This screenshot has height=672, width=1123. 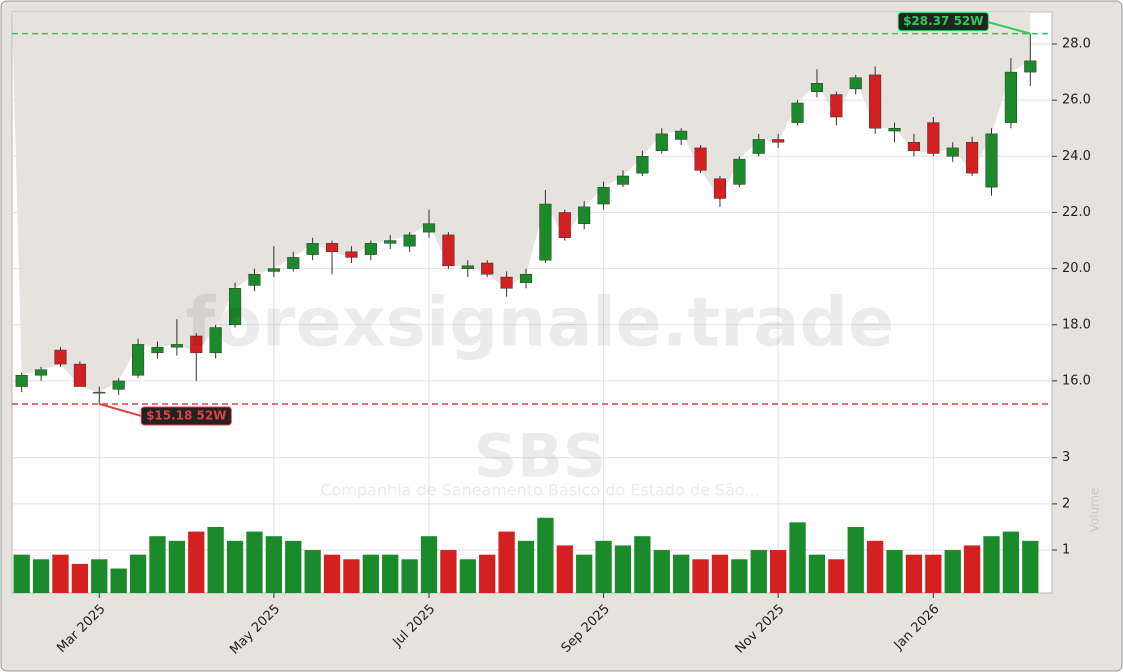 What do you see at coordinates (540, 457) in the screenshot?
I see `ticker-watermark: SBS` at bounding box center [540, 457].